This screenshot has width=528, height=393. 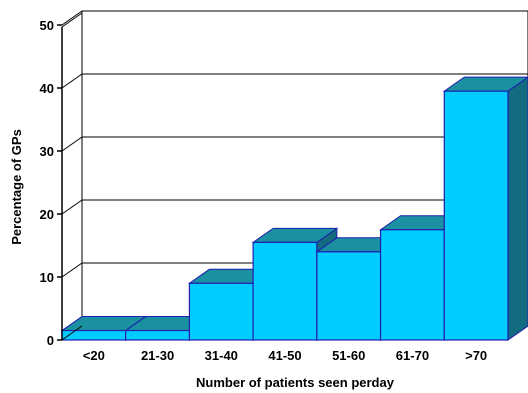 I want to click on x-tick-label: 41-50, so click(x=284, y=355).